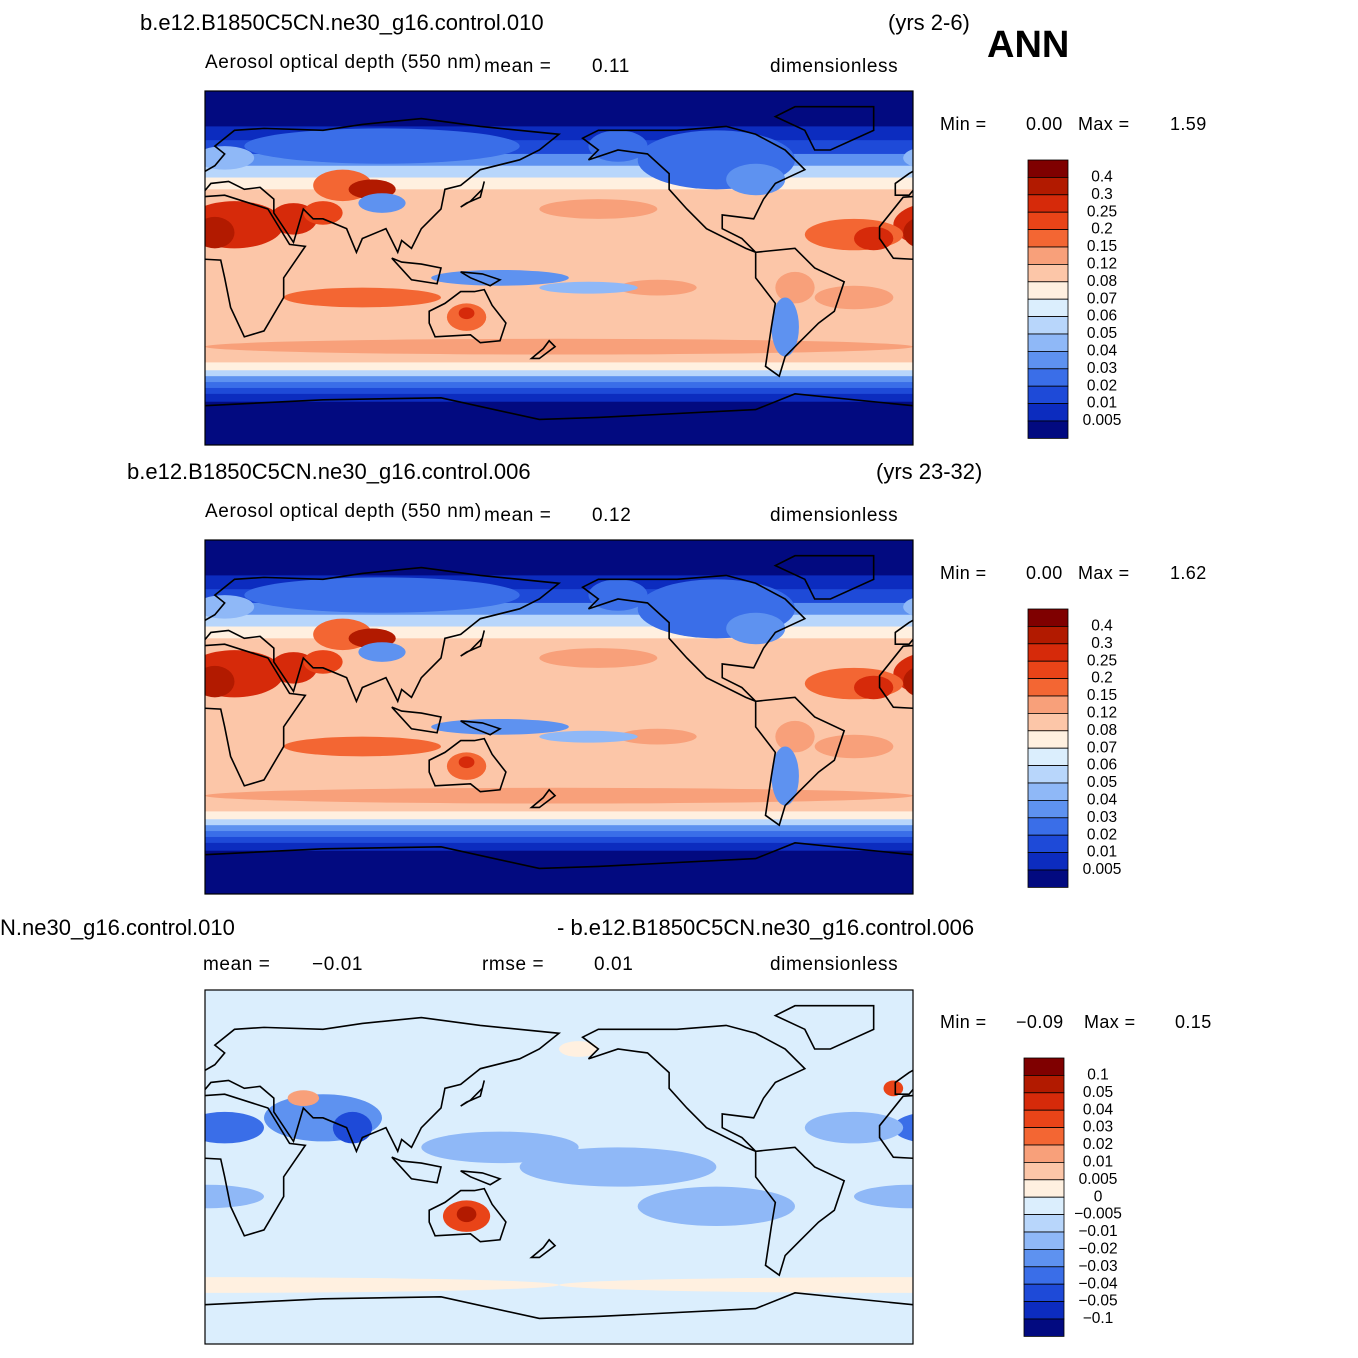 The image size is (1358, 1358). I want to click on max-value: 1.59, so click(1188, 124).